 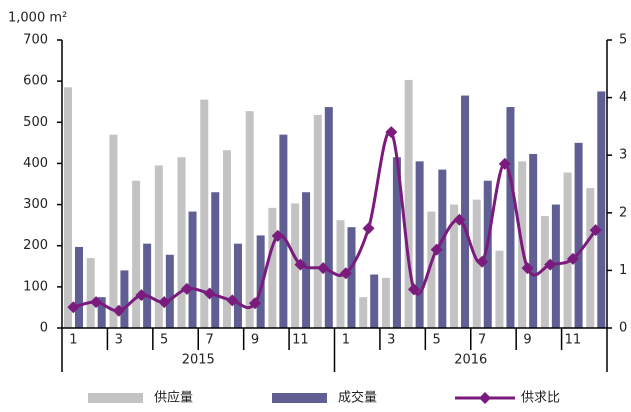 I want to click on group-label: 2016, so click(x=470, y=360).